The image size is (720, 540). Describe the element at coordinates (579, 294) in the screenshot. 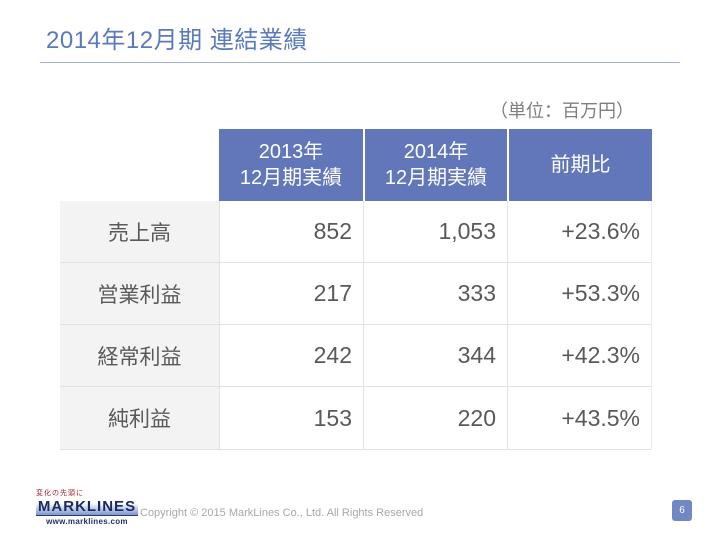

I see `cell-operating-profit-yoy: +53.3%` at that location.